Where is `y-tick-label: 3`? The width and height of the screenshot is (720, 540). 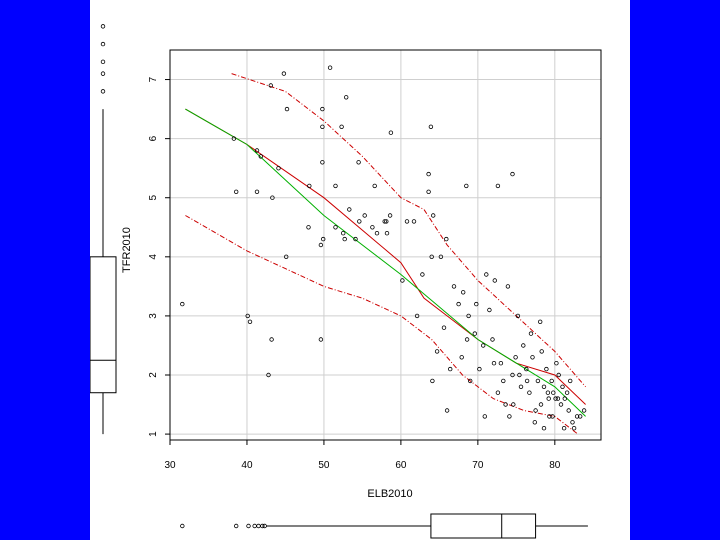 y-tick-label: 3 is located at coordinates (153, 316).